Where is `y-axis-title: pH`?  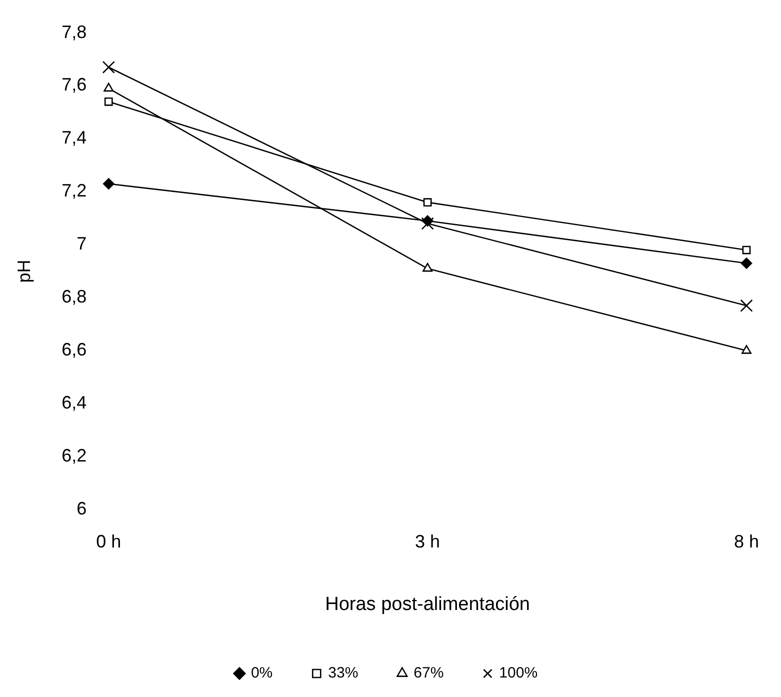 y-axis-title: pH is located at coordinates (24, 271).